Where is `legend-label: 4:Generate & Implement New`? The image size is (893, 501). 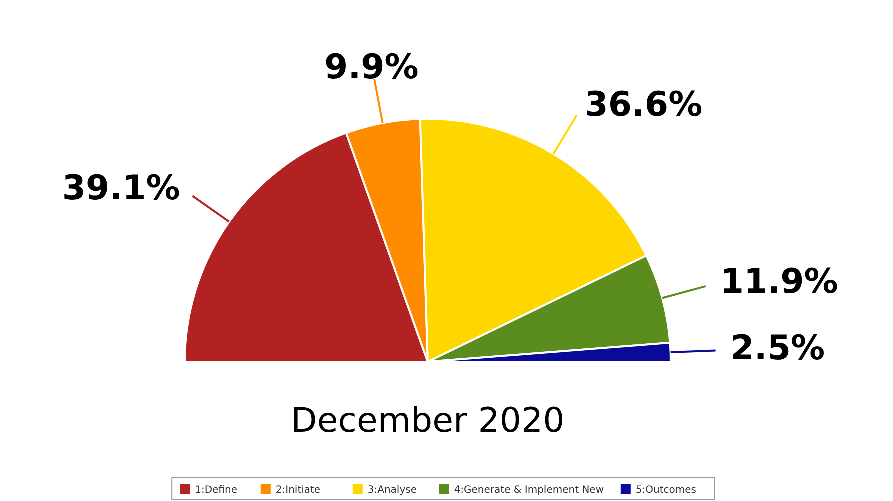
legend-label: 4:Generate & Implement New is located at coordinates (529, 490).